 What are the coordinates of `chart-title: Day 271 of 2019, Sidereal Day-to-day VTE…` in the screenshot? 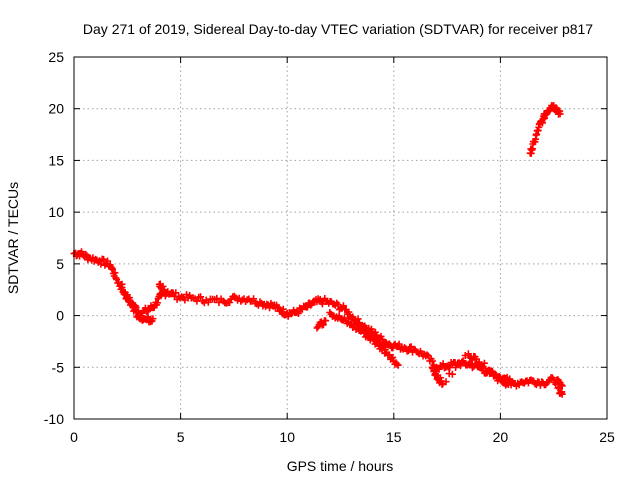 It's located at (338, 29).